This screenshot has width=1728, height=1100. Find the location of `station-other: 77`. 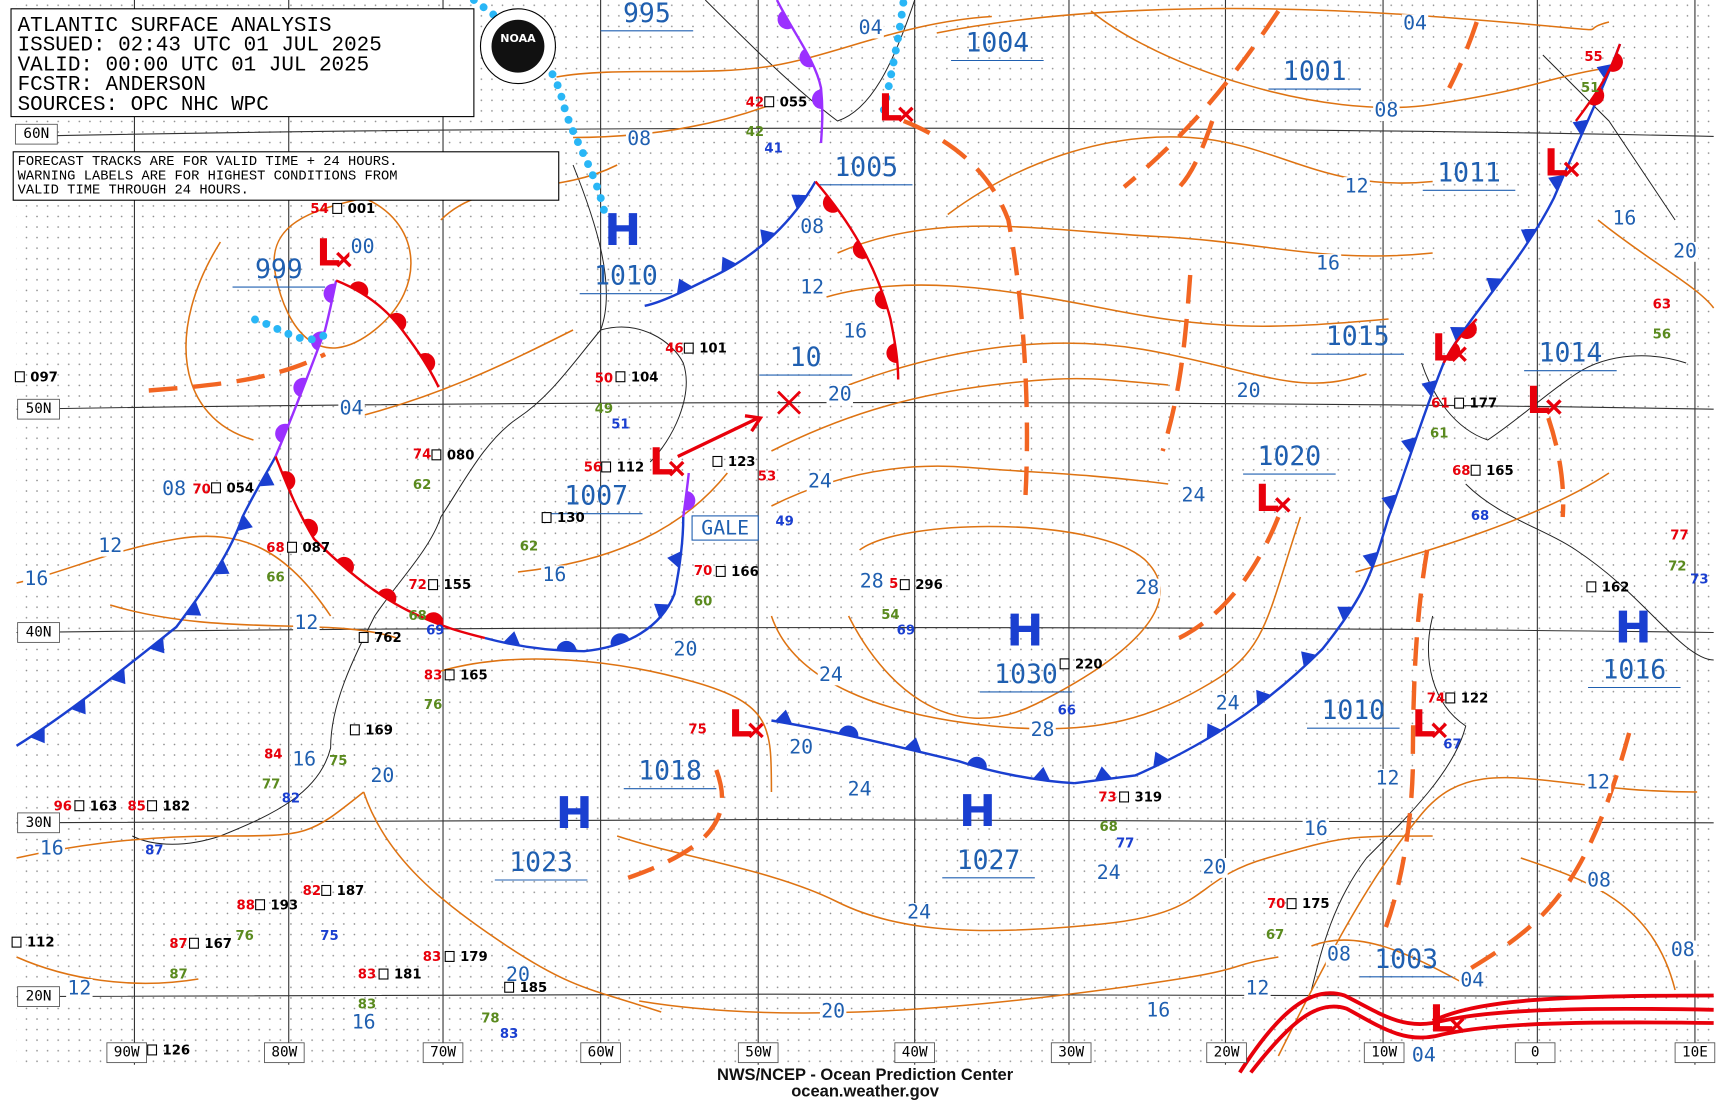

station-other: 77 is located at coordinates (1125, 844).